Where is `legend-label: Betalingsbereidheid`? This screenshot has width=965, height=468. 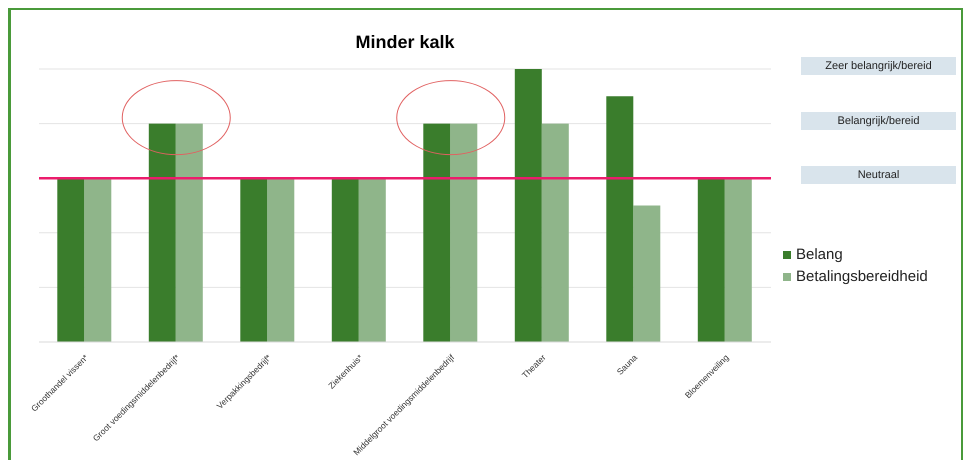 legend-label: Betalingsbereidheid is located at coordinates (862, 277).